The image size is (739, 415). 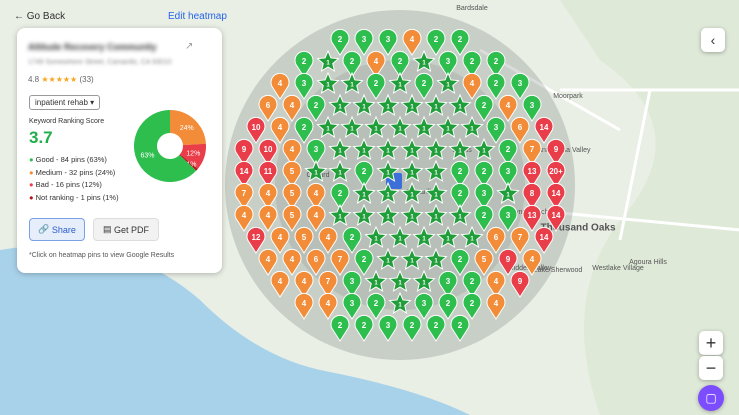 I want to click on back-link: ← Go Back, so click(x=40, y=16).